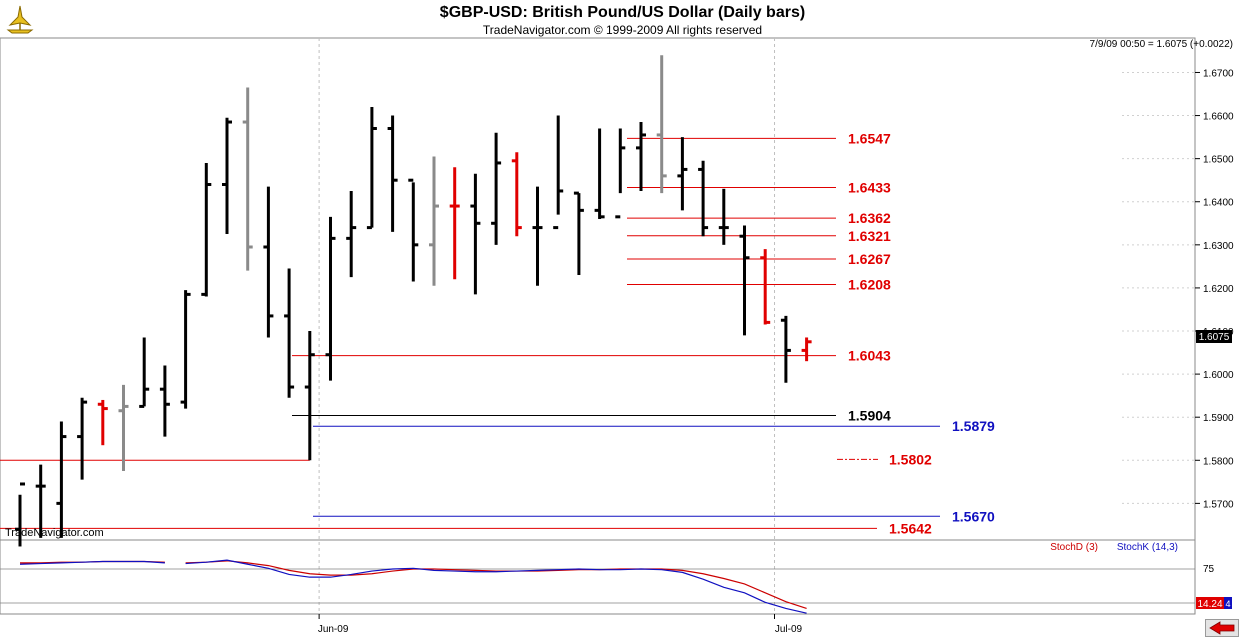 The height and width of the screenshot is (641, 1245). Describe the element at coordinates (1218, 246) in the screenshot. I see `y-tick-label: 1.6300` at that location.